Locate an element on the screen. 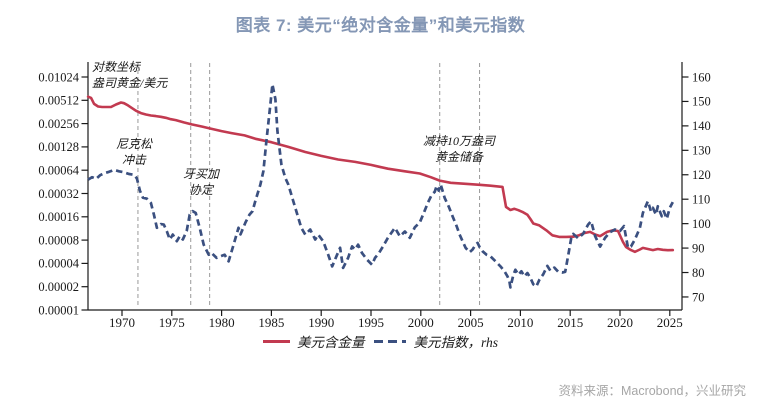 The height and width of the screenshot is (409, 761). right-axis-label: 130 is located at coordinates (701, 151).